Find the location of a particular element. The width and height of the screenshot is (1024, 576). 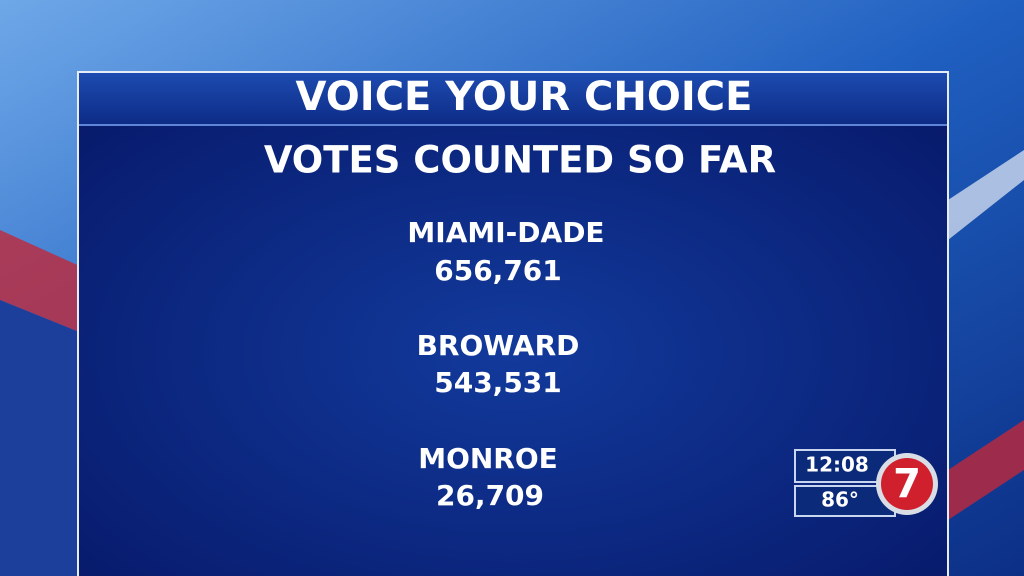

county-votes: 656,761 is located at coordinates (498, 270).